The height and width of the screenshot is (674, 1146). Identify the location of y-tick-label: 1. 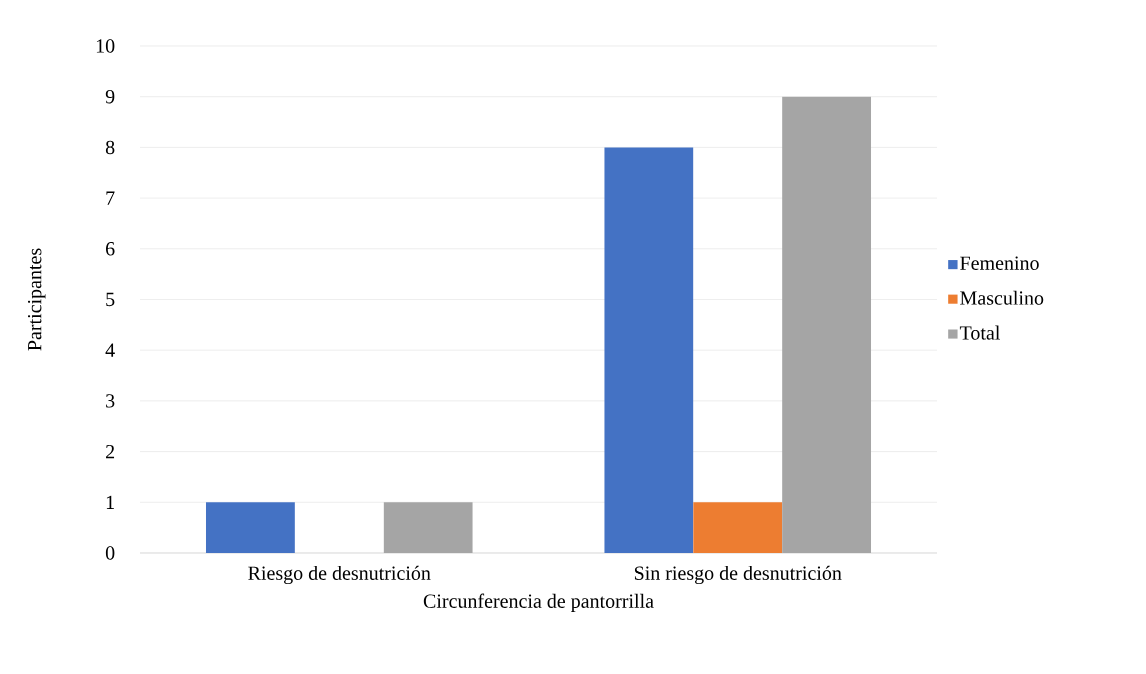
(110, 502).